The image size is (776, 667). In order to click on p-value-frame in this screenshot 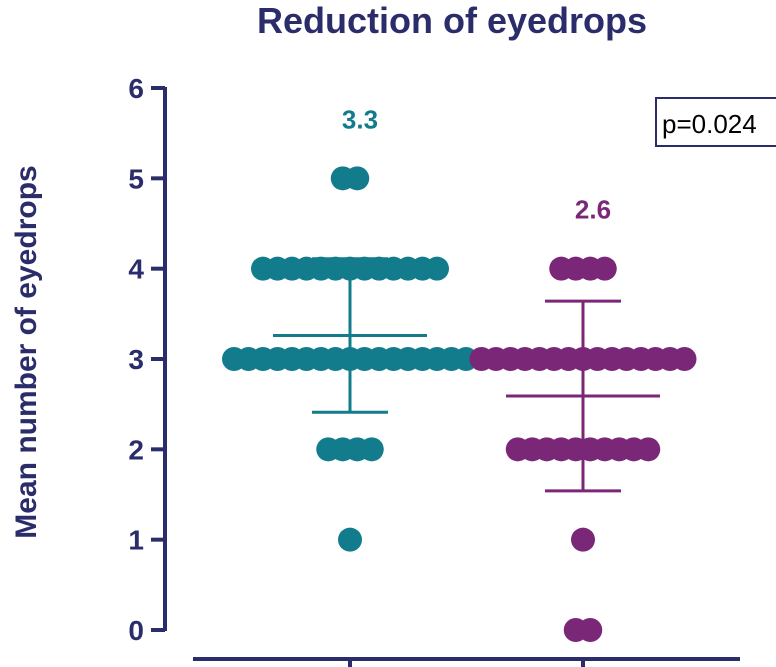, I will do `click(715, 122)`.